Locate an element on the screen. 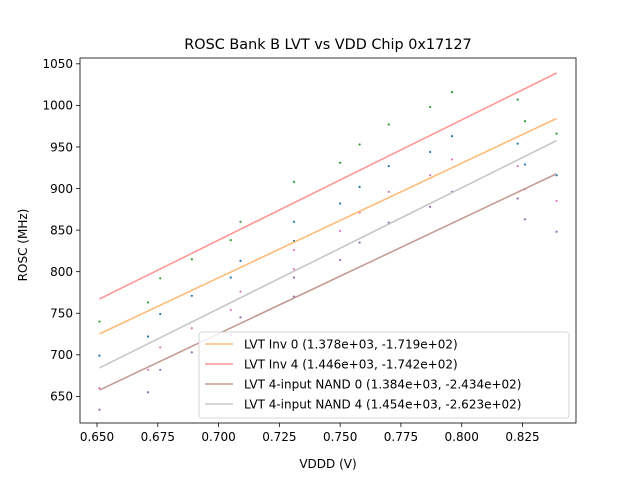 The image size is (640, 480). x-tick-label: 0.725 is located at coordinates (279, 437).